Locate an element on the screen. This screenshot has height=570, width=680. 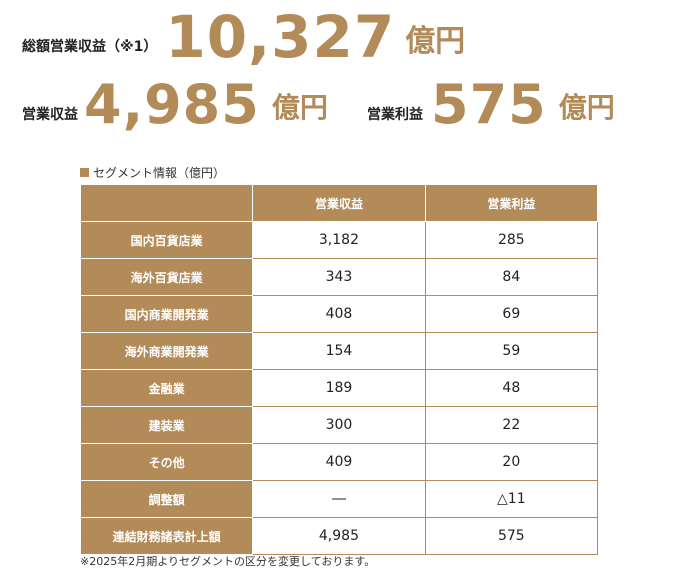
profit-cell: 48 is located at coordinates (511, 388).